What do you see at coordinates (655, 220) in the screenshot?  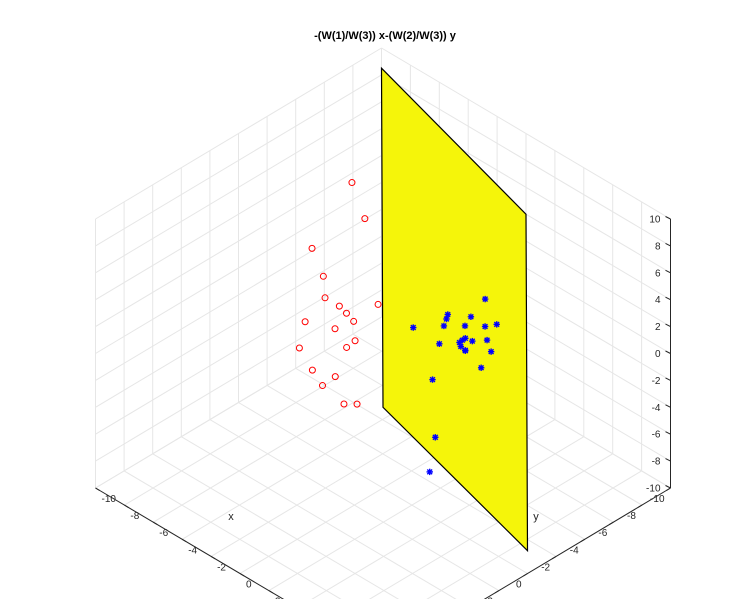 I see `z-tick-label: 10` at bounding box center [655, 220].